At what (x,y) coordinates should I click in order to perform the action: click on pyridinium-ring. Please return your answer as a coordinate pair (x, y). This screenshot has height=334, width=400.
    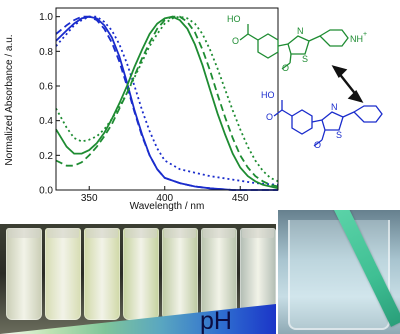
    Looking at the image, I should click on (333, 38).